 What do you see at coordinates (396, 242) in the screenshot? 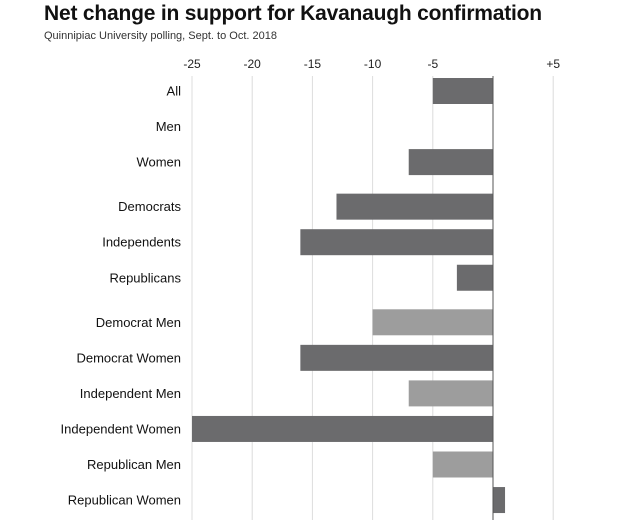
I see `bar-independents` at bounding box center [396, 242].